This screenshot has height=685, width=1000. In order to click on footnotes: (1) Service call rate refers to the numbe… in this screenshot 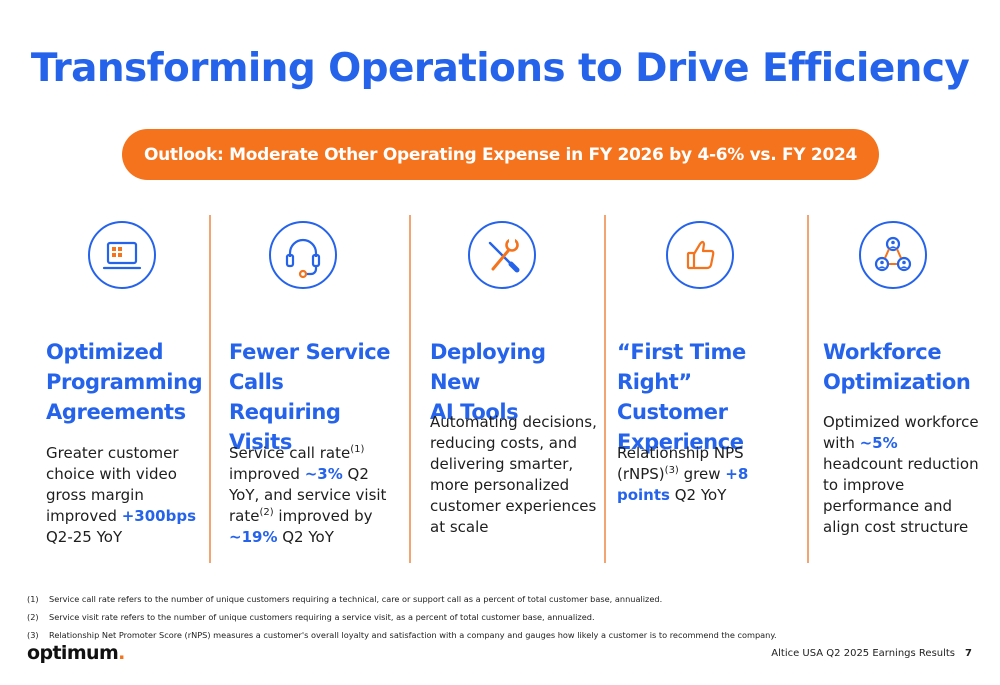, I will do `click(477, 617)`.